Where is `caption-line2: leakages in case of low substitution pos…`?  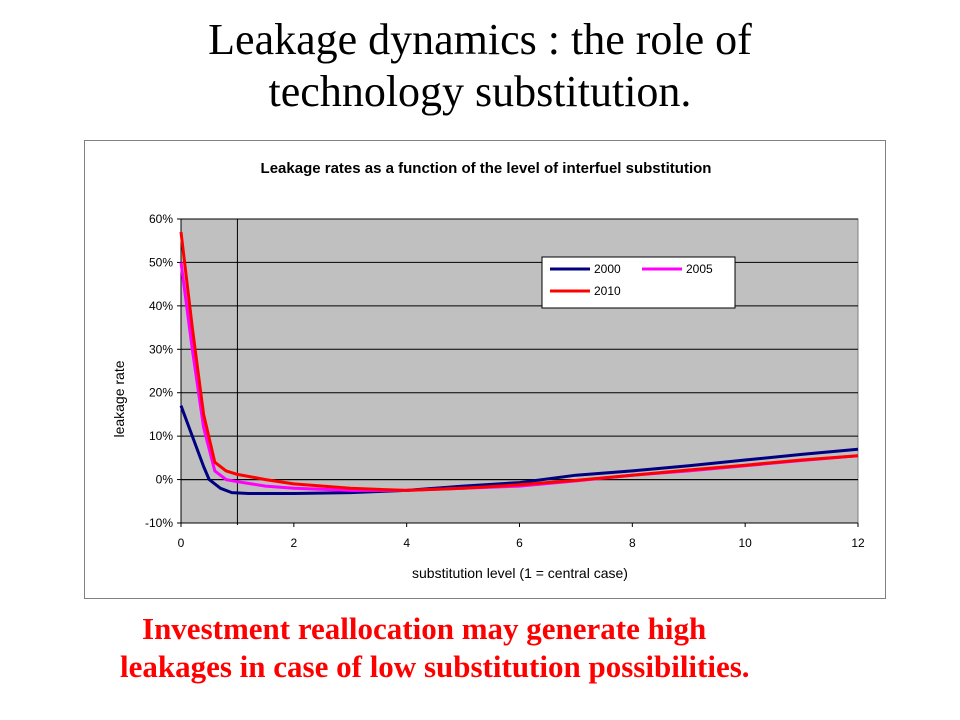 caption-line2: leakages in case of low substitution pos… is located at coordinates (435, 666).